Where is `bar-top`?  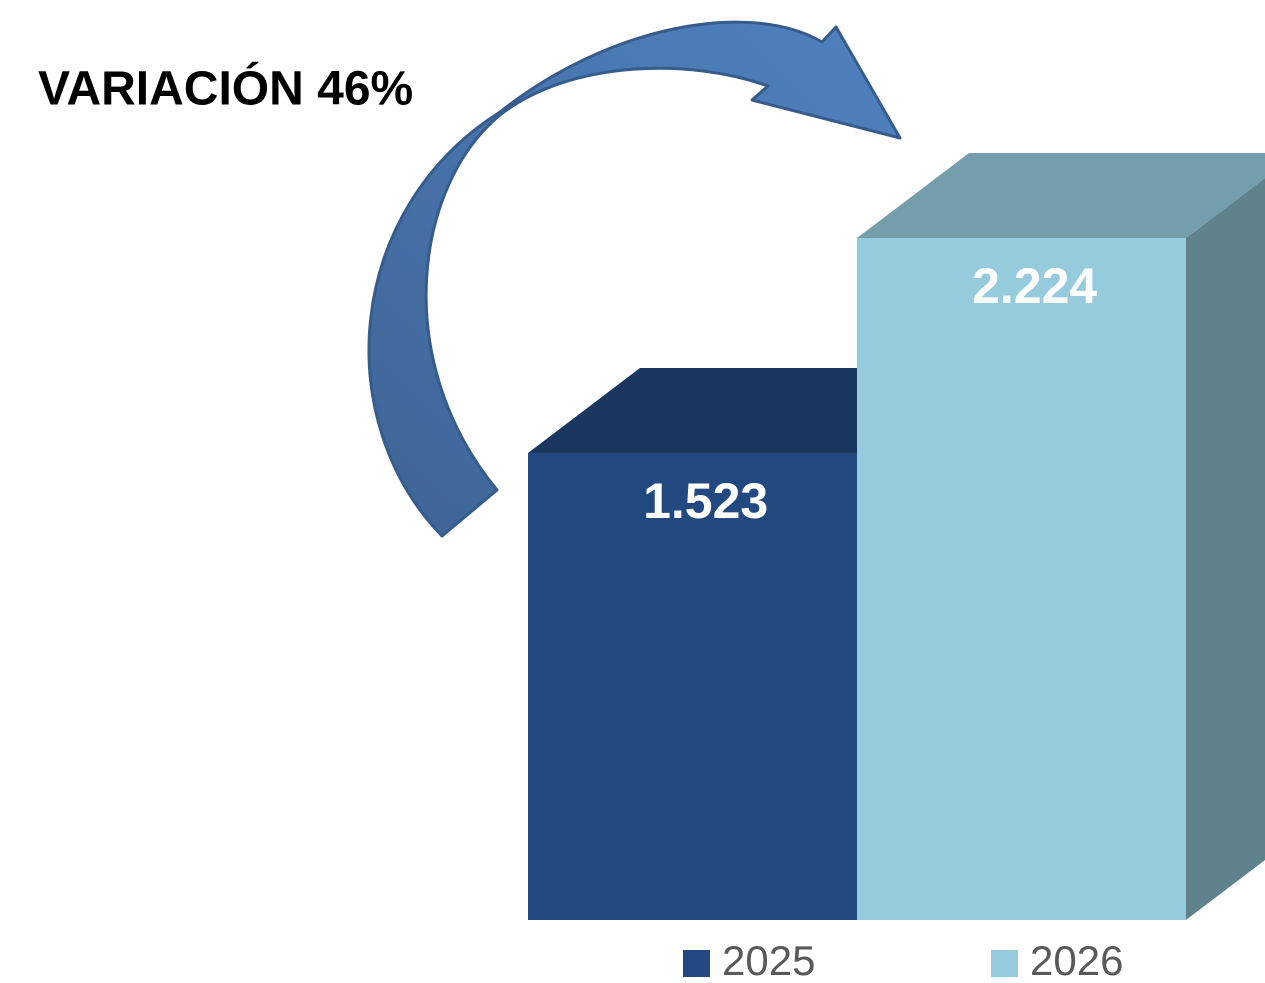
bar-top is located at coordinates (1061, 195).